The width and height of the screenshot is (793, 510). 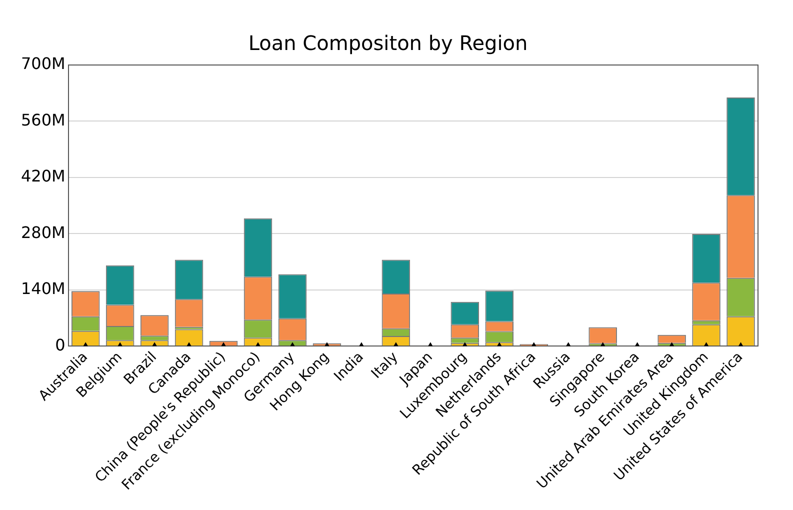 What do you see at coordinates (388, 43) in the screenshot?
I see `chart-title: Loan Compositon by Region` at bounding box center [388, 43].